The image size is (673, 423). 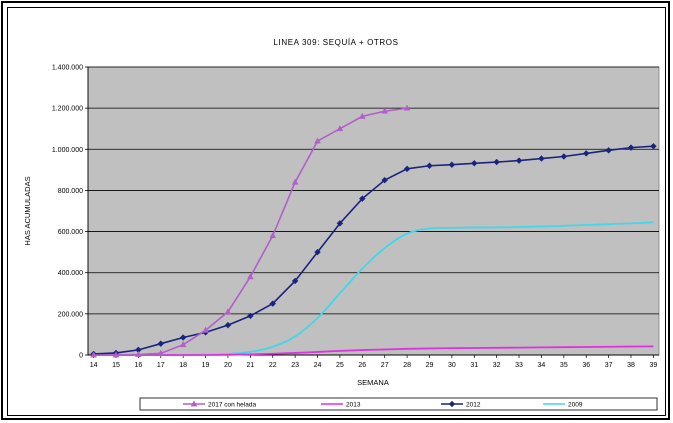 I want to click on legend-box, so click(x=398, y=404).